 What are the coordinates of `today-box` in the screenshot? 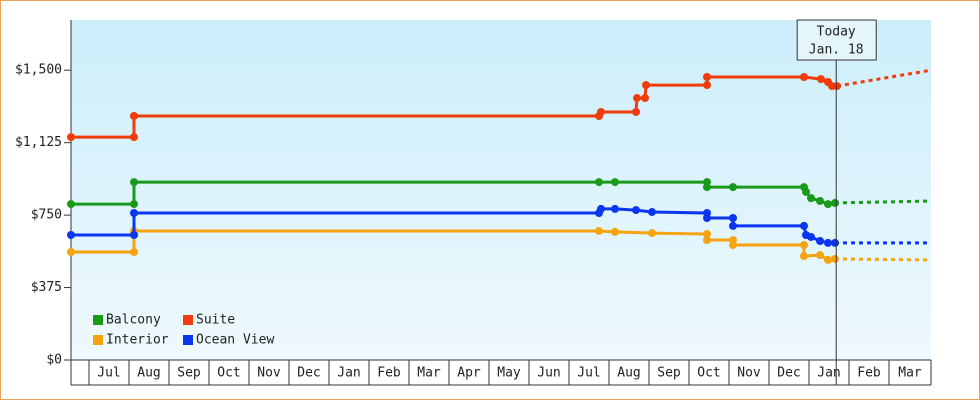 It's located at (836, 40).